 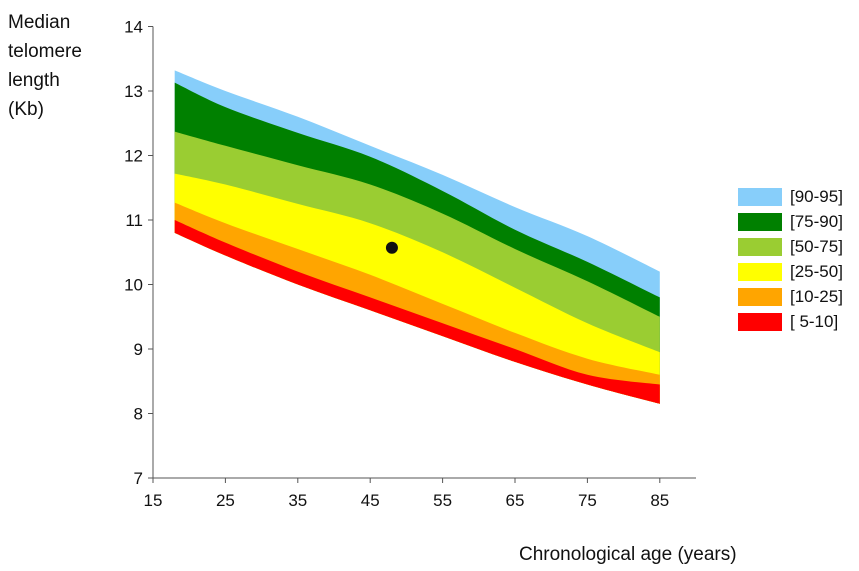 What do you see at coordinates (138, 349) in the screenshot?
I see `y-tick-label: 9` at bounding box center [138, 349].